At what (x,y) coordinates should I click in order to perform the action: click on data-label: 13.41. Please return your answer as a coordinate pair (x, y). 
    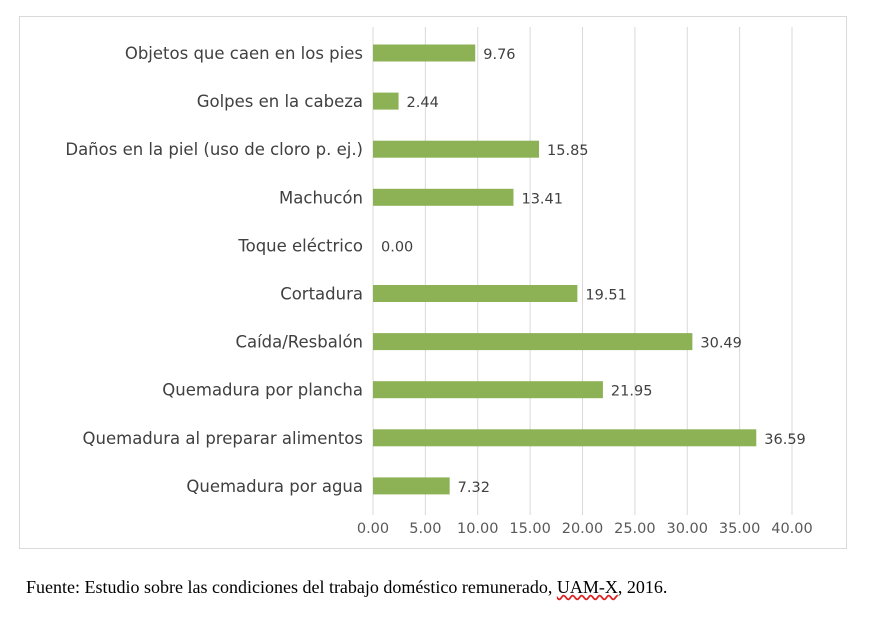
    Looking at the image, I should click on (542, 199).